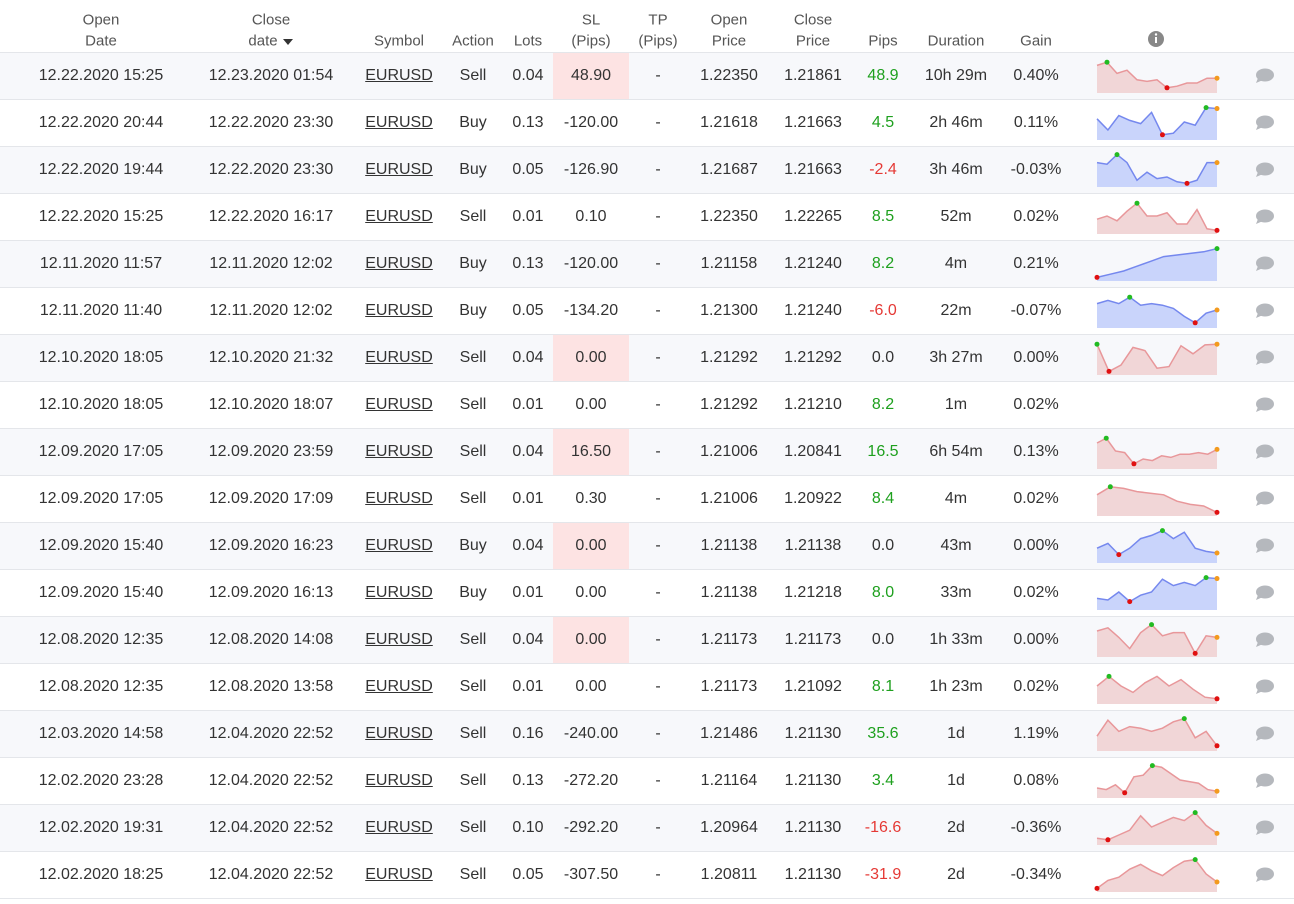 This screenshot has width=1294, height=904. Describe the element at coordinates (1036, 404) in the screenshot. I see `cell-text: 0.02%` at that location.